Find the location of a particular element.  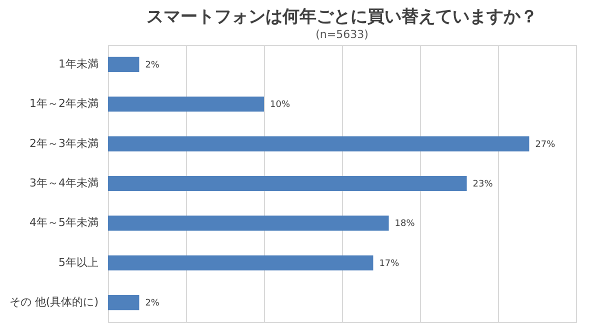

y-tick-label: 2年～3年未満 is located at coordinates (64, 143).